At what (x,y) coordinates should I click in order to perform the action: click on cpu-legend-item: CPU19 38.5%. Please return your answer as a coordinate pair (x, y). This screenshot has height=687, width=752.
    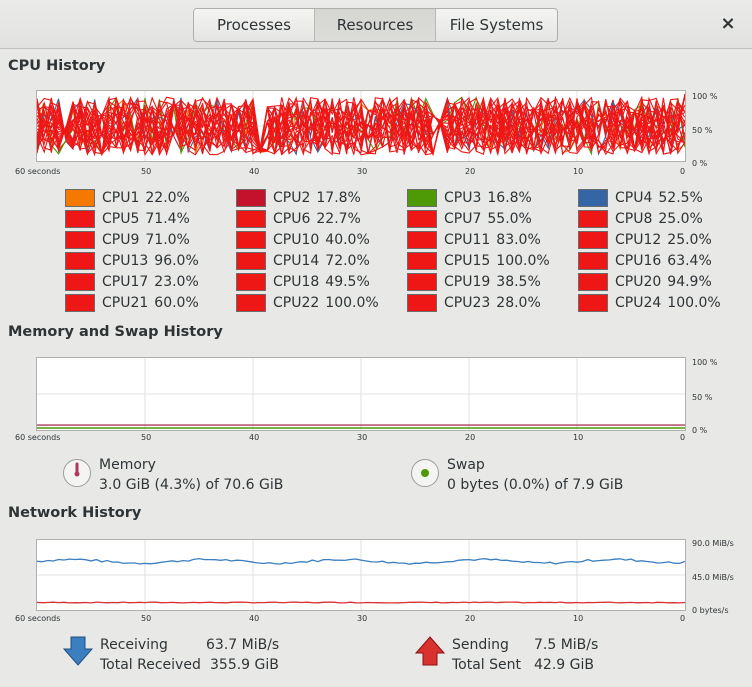
    Looking at the image, I should click on (474, 282).